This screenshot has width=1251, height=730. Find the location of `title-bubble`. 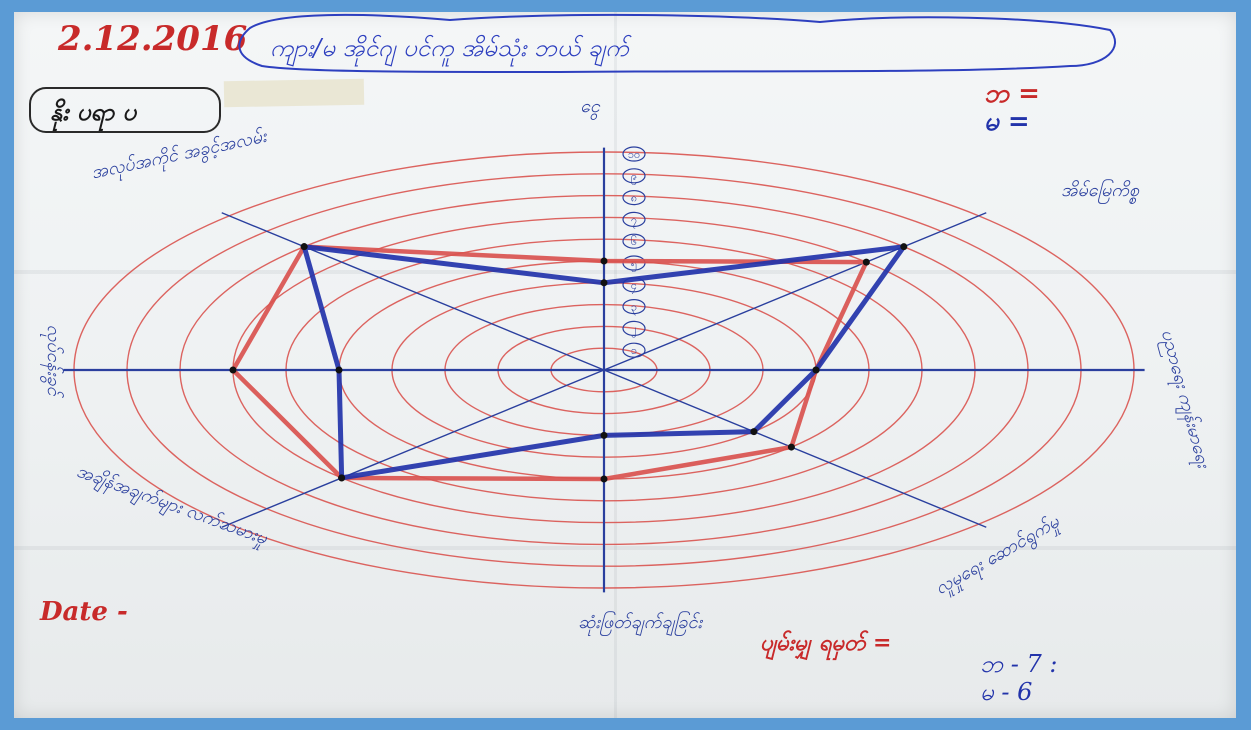

title-bubble is located at coordinates (677, 43).